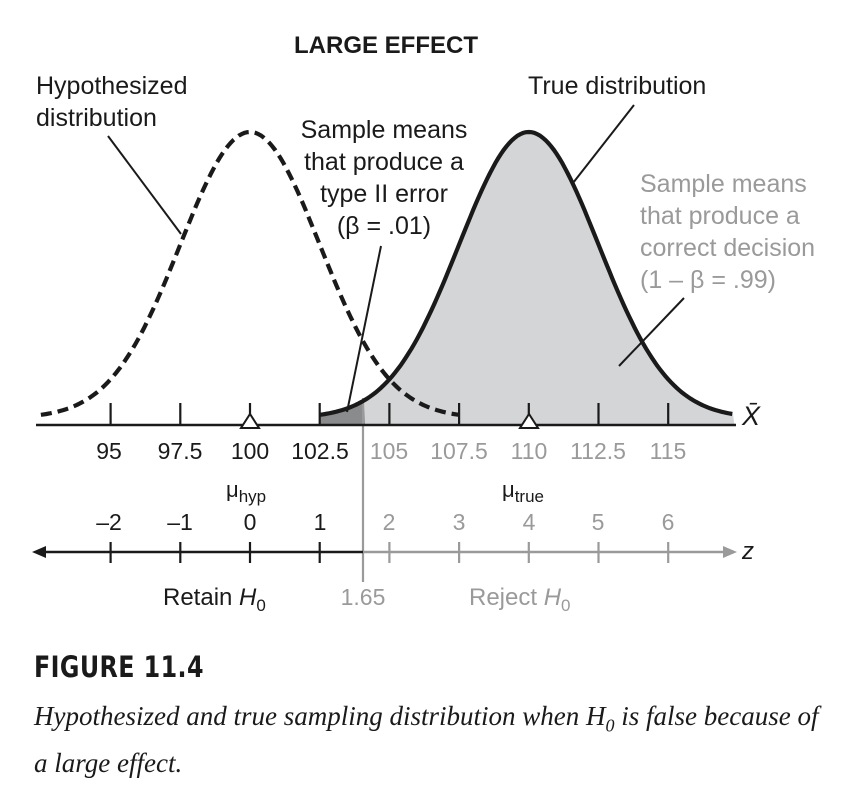 The height and width of the screenshot is (792, 858). Describe the element at coordinates (668, 522) in the screenshot. I see `z-tick-label: 6` at that location.